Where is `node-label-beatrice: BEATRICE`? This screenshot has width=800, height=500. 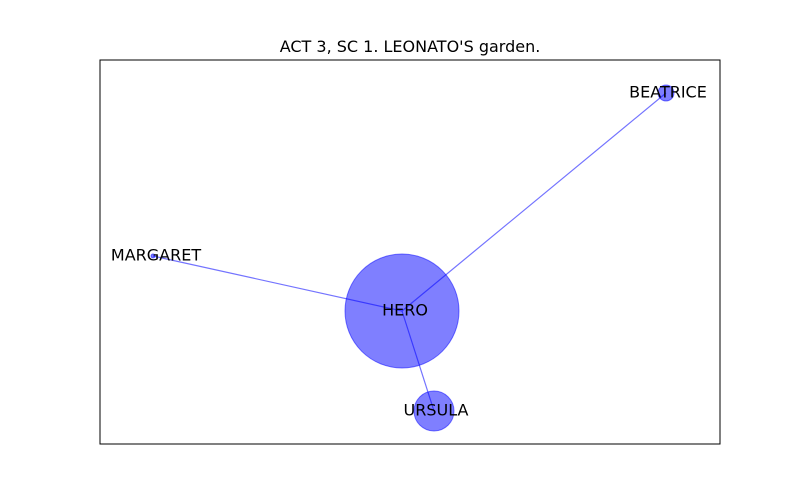 node-label-beatrice: BEATRICE is located at coordinates (668, 92).